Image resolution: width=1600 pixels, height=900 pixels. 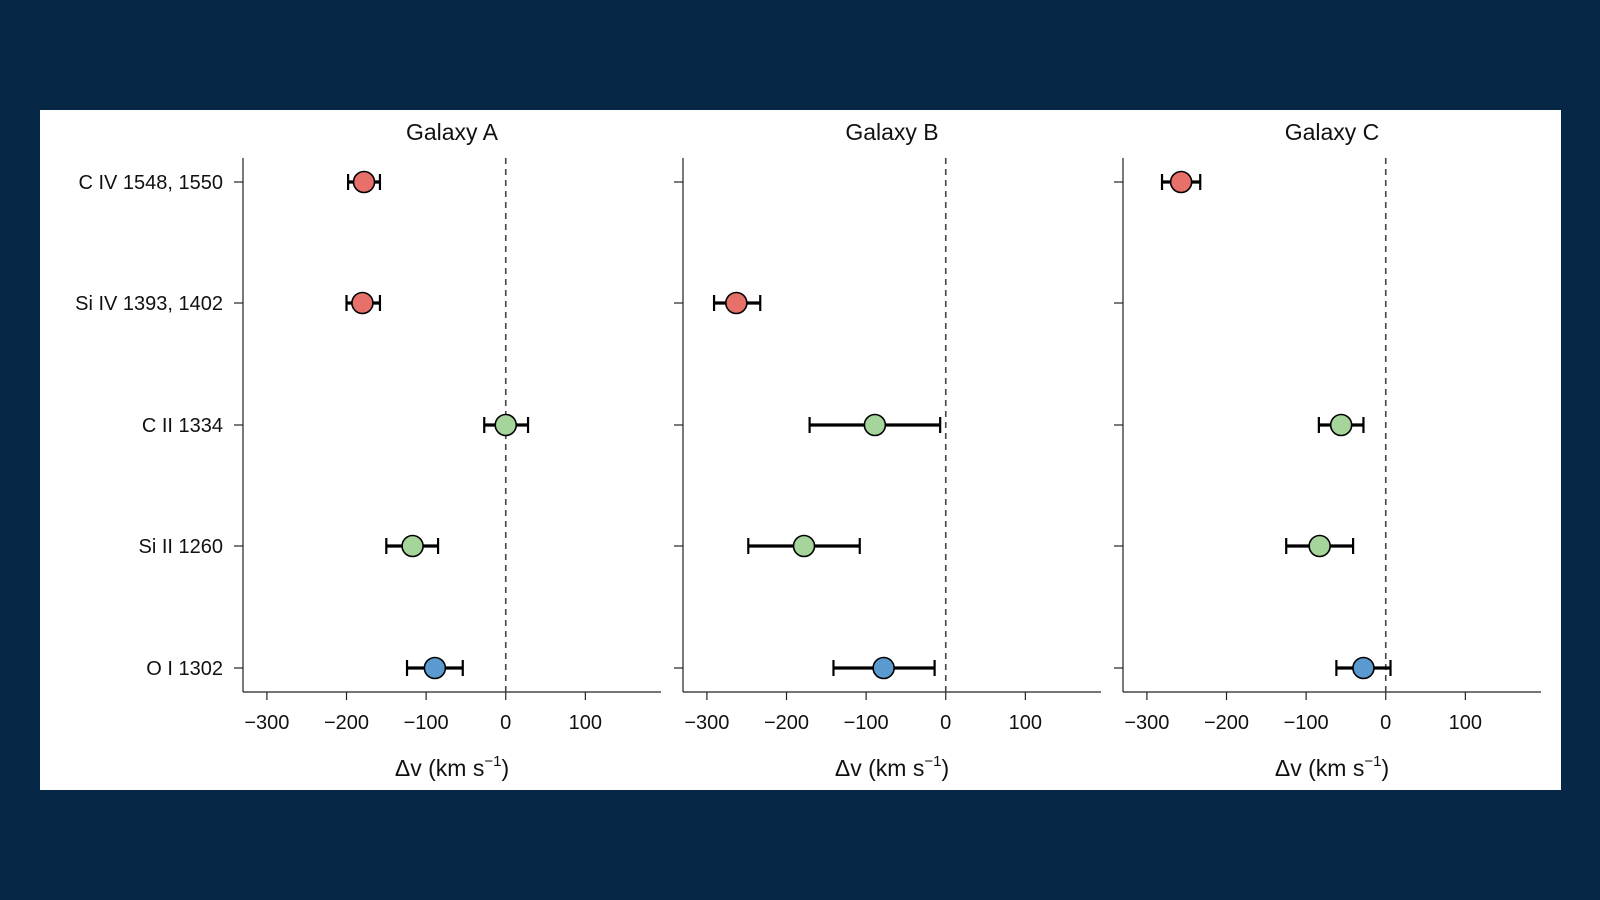 I want to click on x-axis-label-2: Δv (km s−1), so click(x=1332, y=767).